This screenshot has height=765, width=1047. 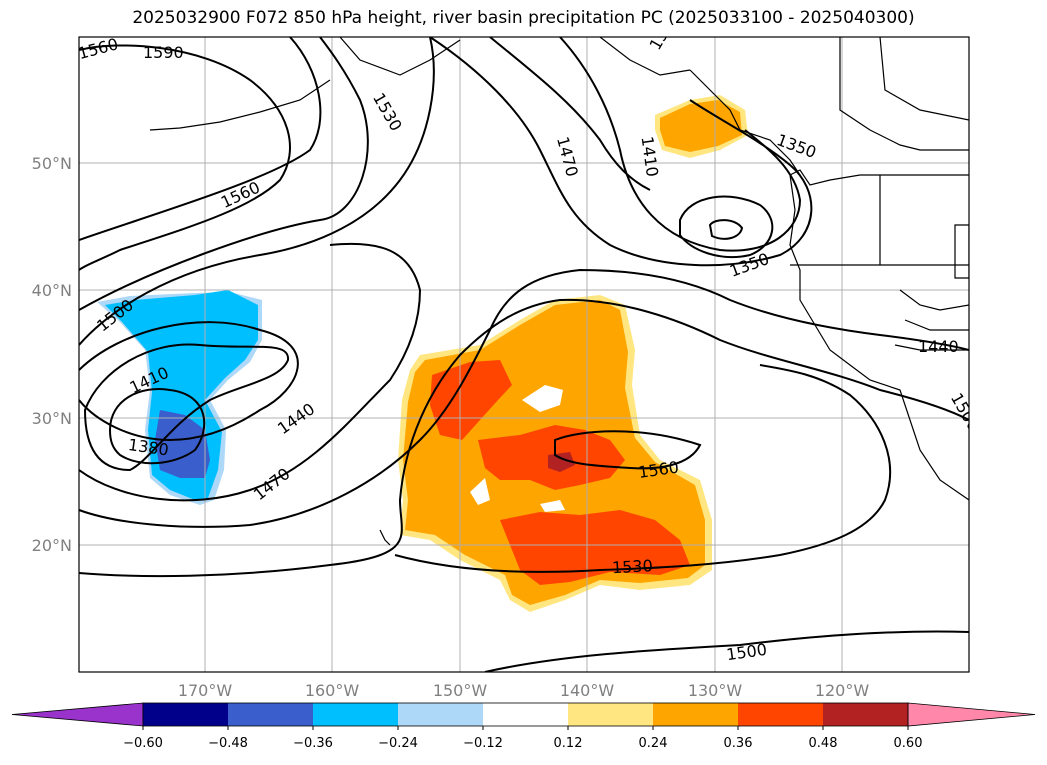 I want to click on shade-pos-coast-mid, so click(x=701, y=126).